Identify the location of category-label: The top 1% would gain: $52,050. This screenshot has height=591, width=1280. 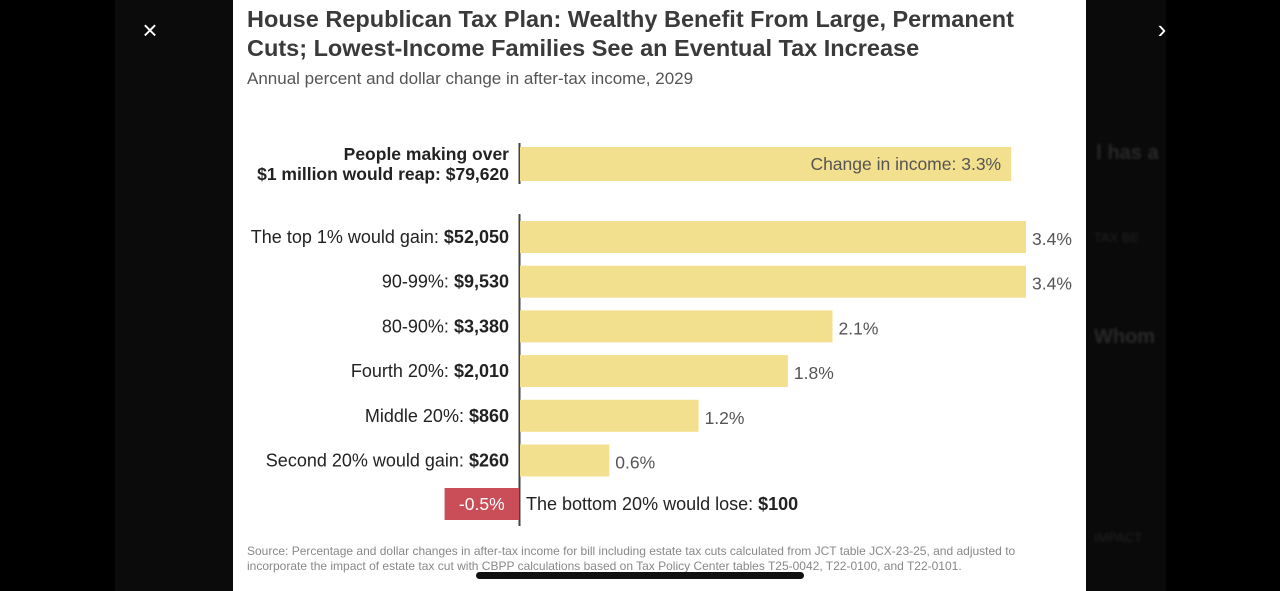
(380, 237).